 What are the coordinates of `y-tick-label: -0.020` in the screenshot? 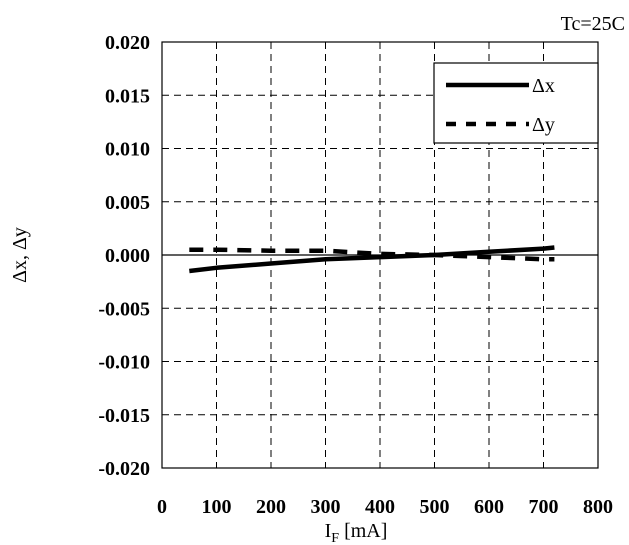 It's located at (124, 469).